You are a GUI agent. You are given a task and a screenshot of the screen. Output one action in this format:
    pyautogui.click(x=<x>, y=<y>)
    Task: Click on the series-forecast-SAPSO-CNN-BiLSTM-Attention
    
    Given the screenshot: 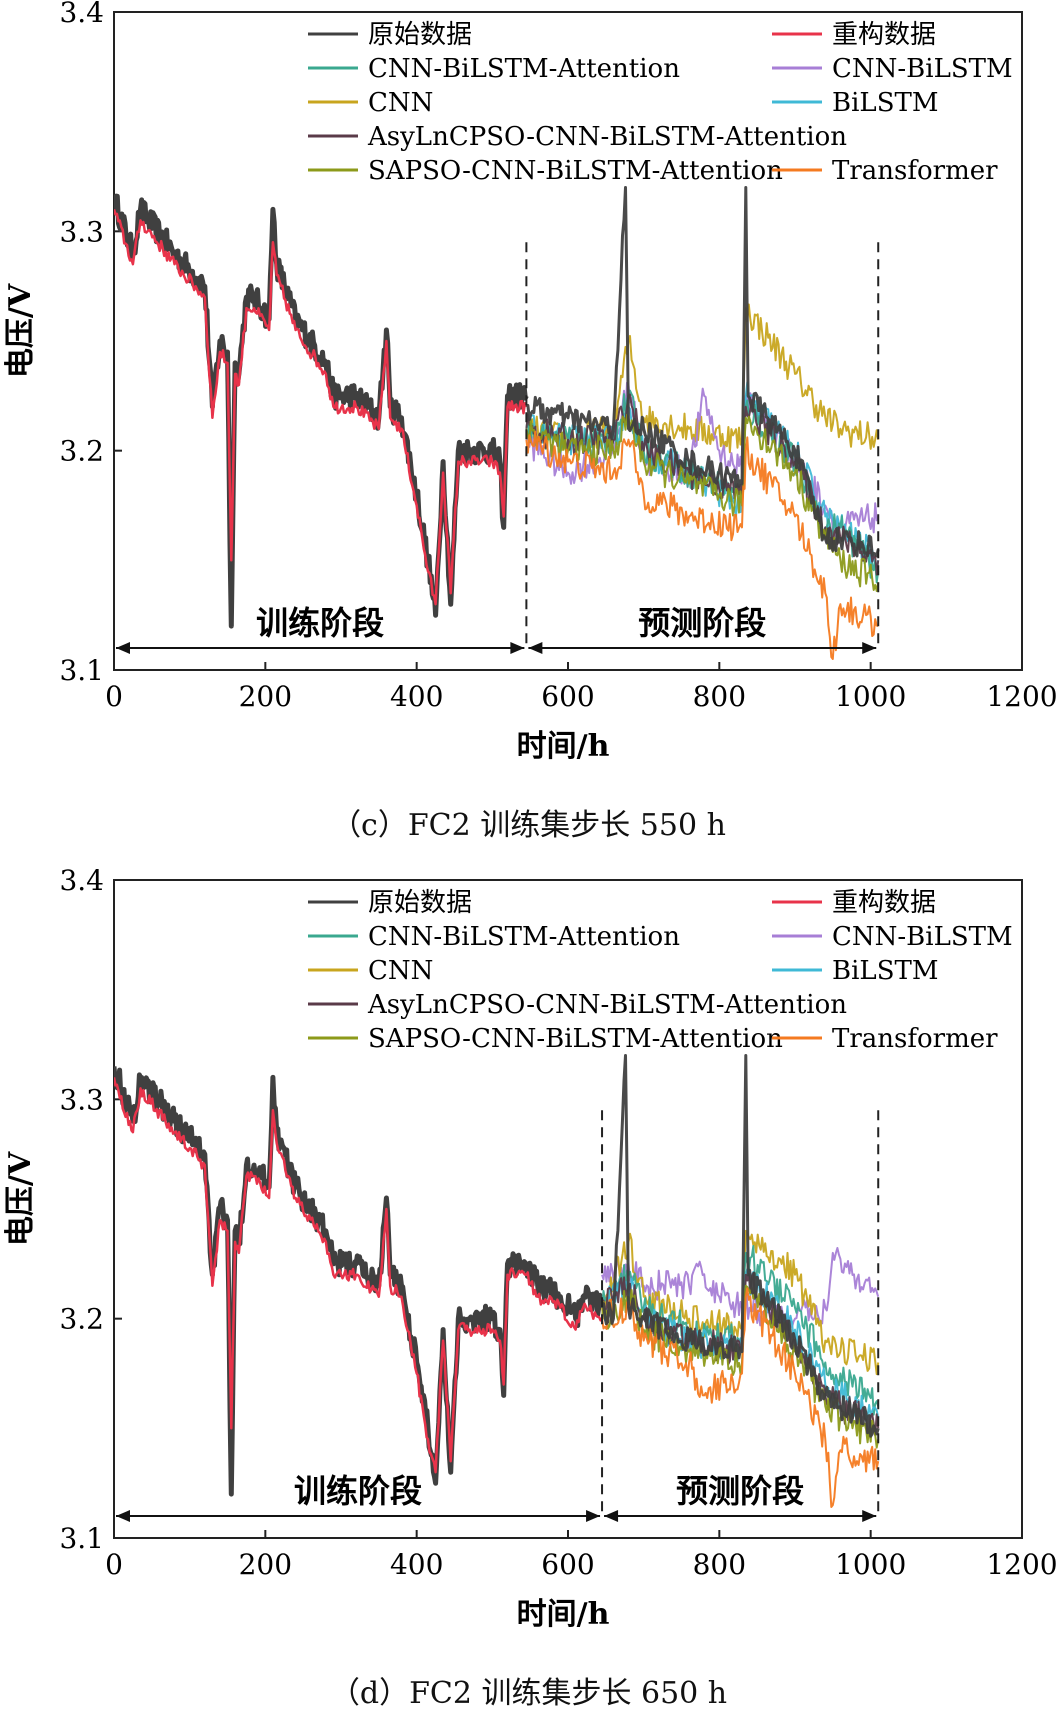 What is the action you would take?
    pyautogui.click(x=702, y=502)
    